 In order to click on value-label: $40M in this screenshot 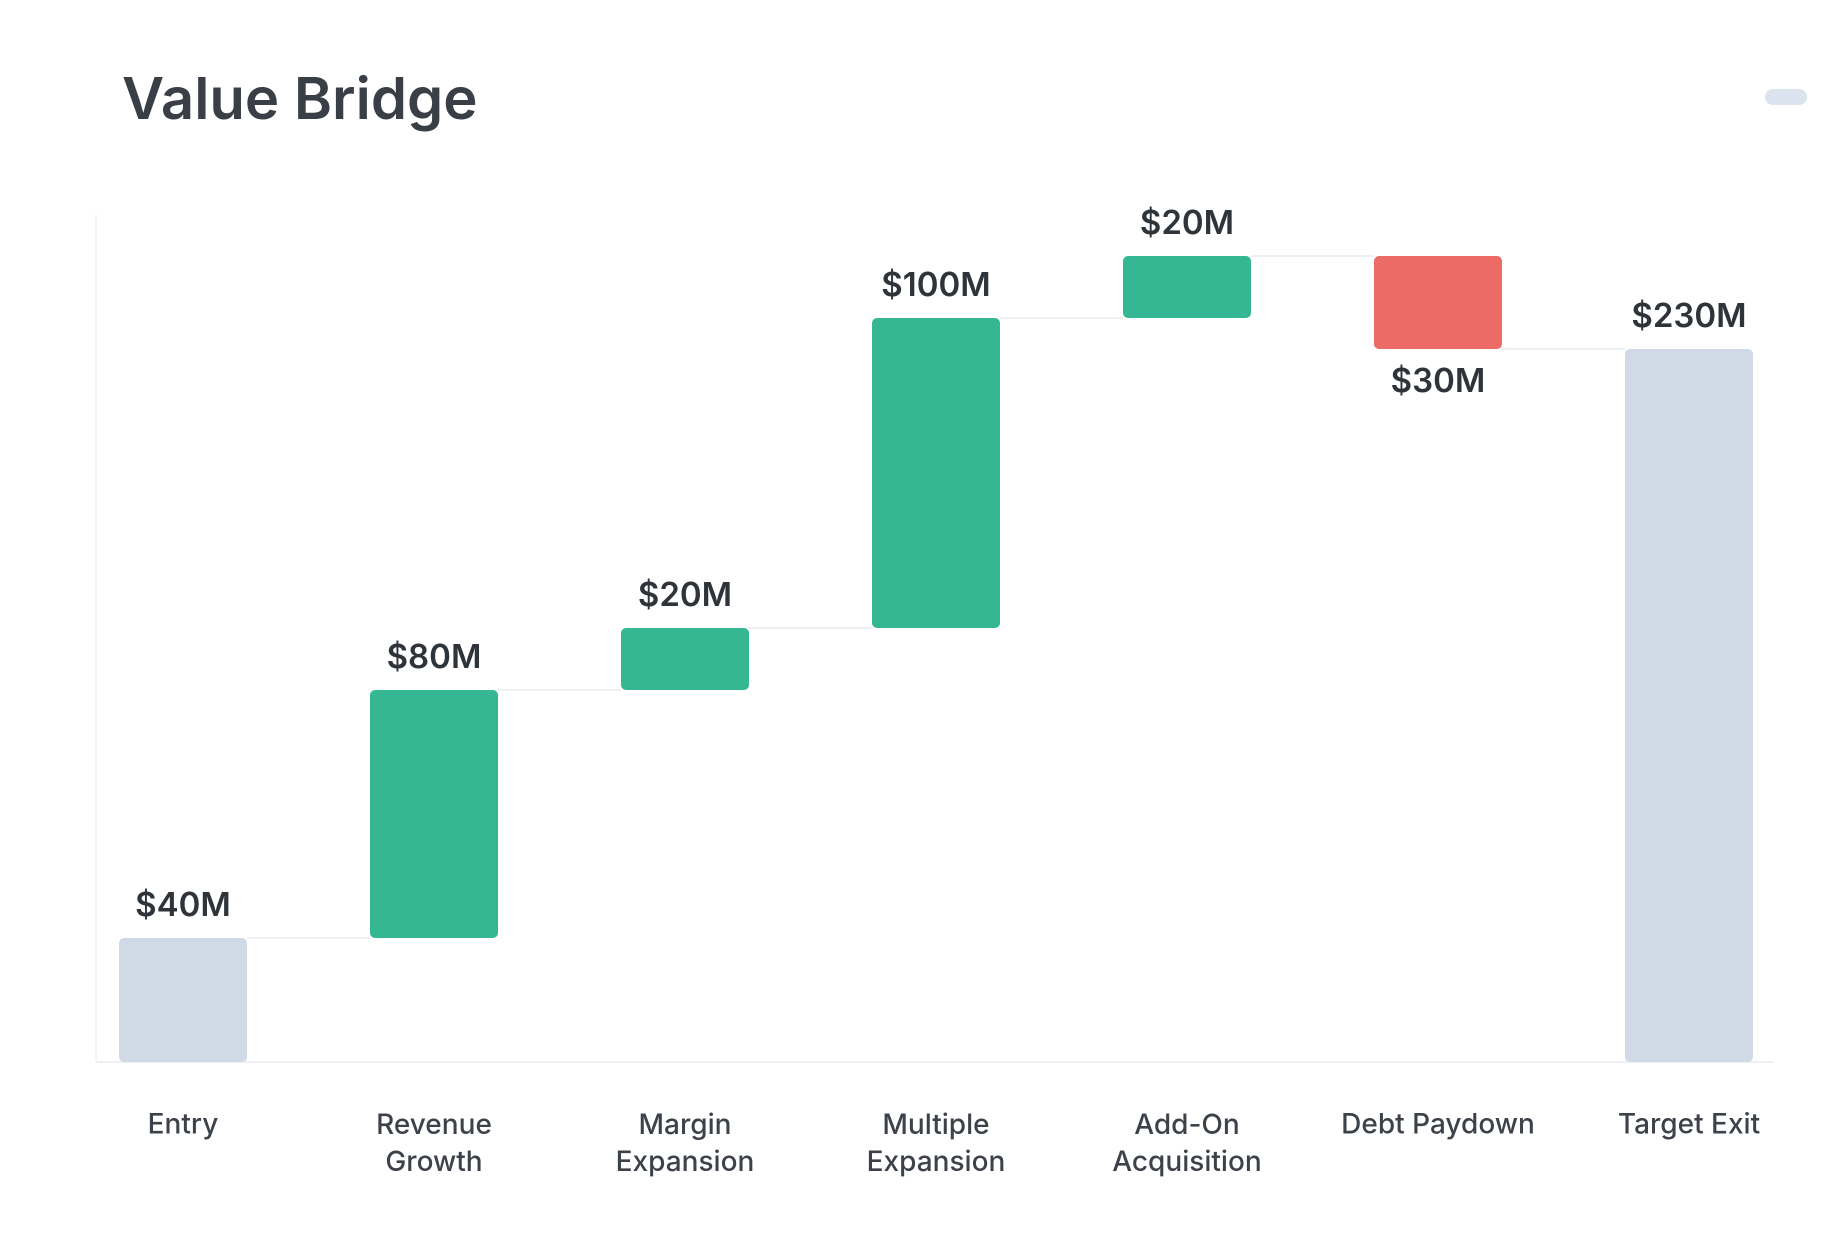, I will do `click(183, 904)`.